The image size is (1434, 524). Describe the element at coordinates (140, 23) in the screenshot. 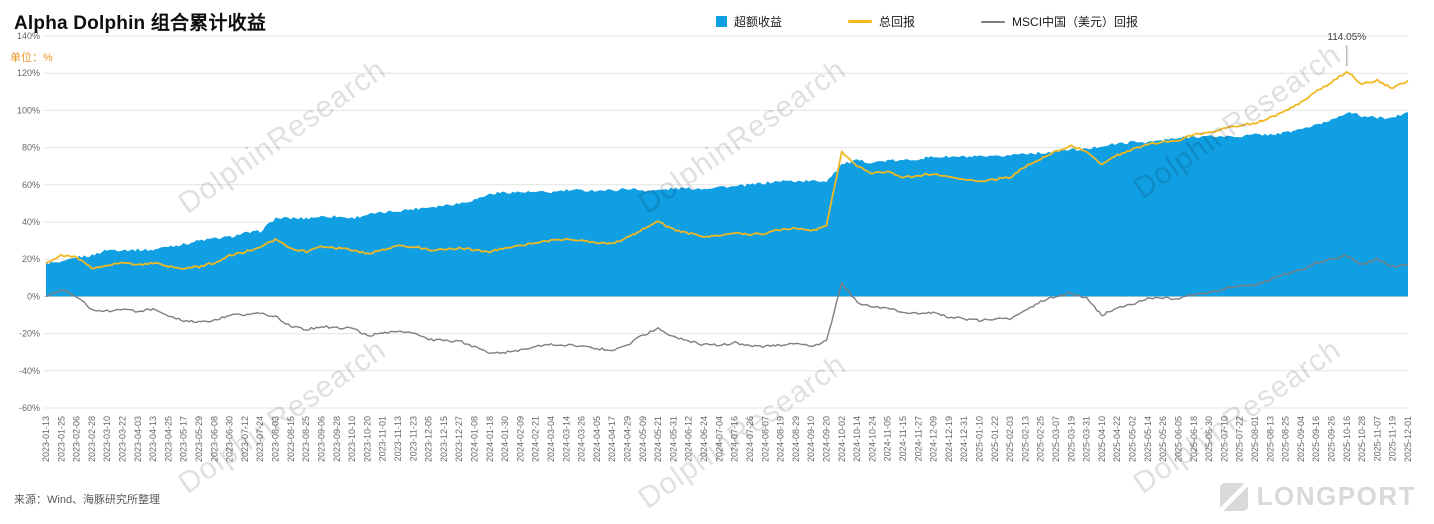

I see `page-title: Alpha Dolphin 组合累计收益` at that location.